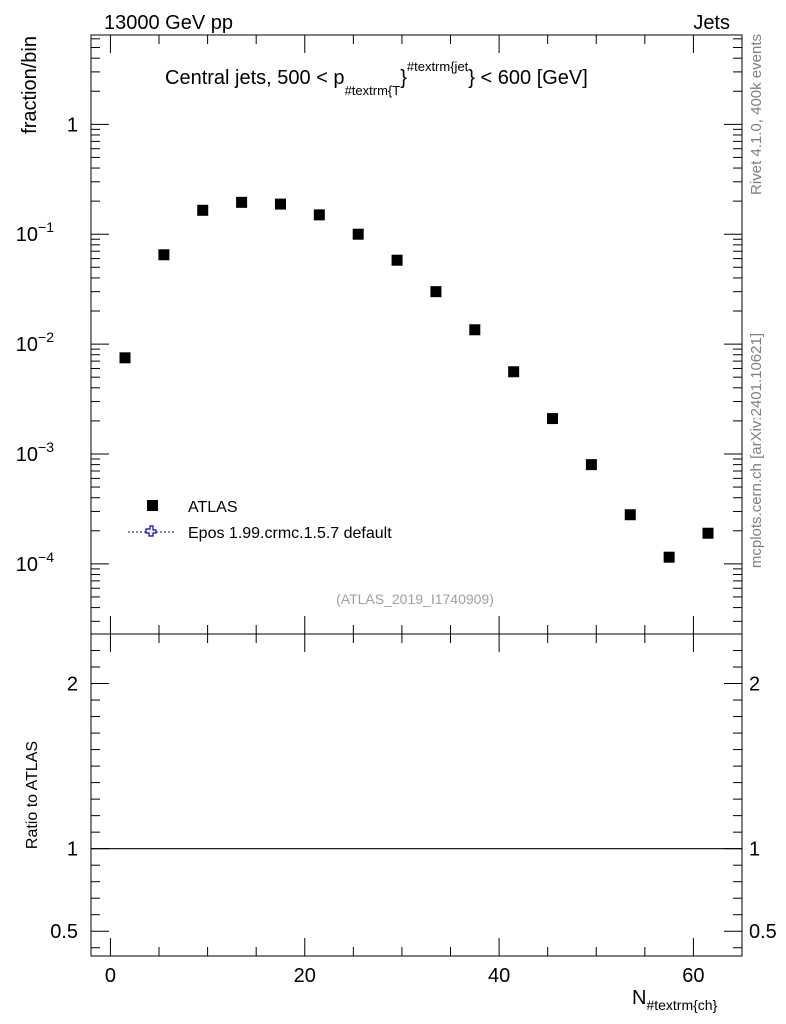  What do you see at coordinates (756, 450) in the screenshot?
I see `mcplots-reference-label: mcplots.cern.ch [arXiv:2401.10621]` at bounding box center [756, 450].